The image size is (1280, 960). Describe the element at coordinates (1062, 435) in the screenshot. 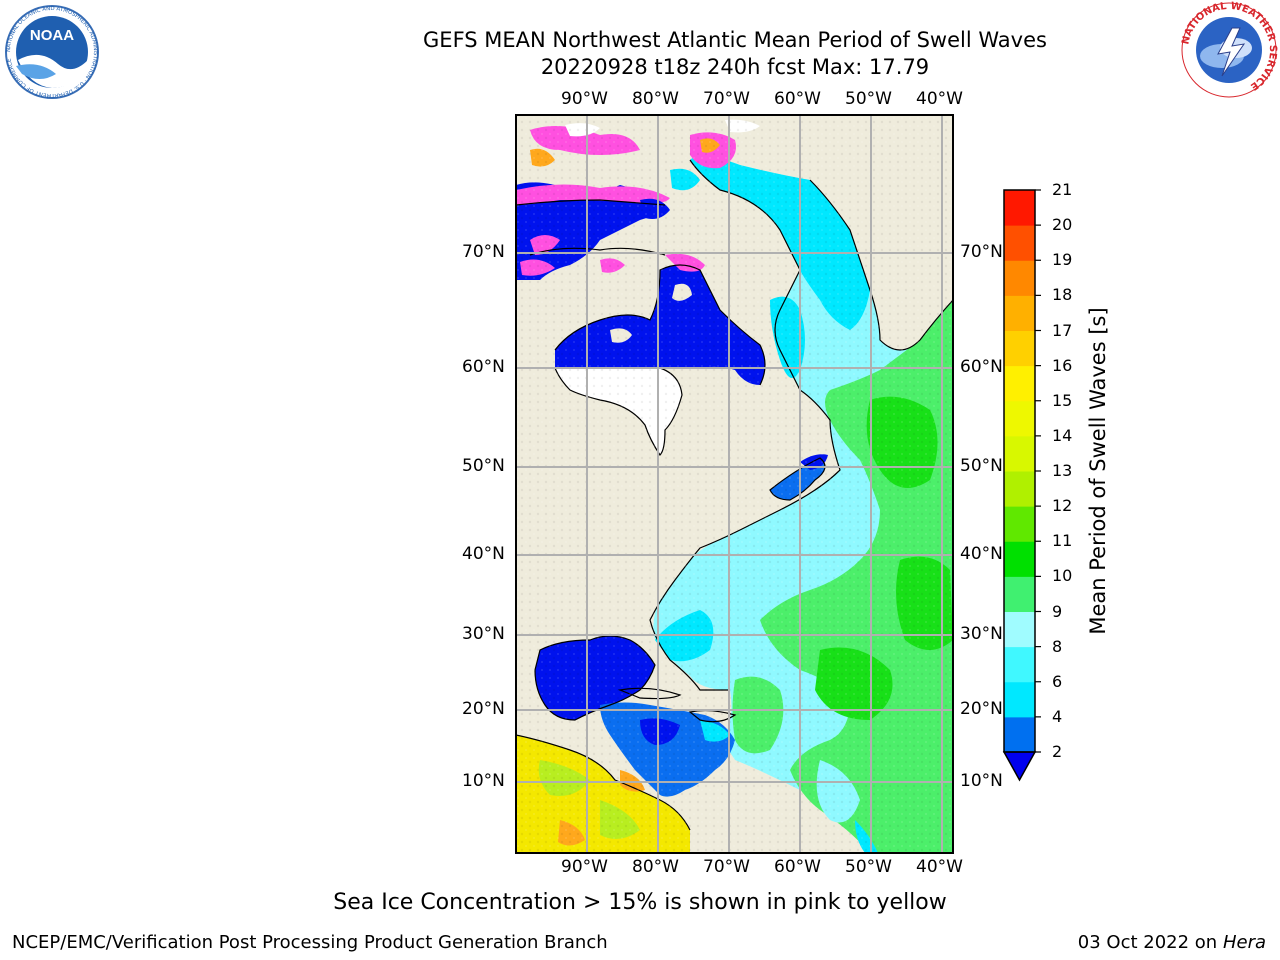

I see `colorbar-tick-label: 14` at that location.